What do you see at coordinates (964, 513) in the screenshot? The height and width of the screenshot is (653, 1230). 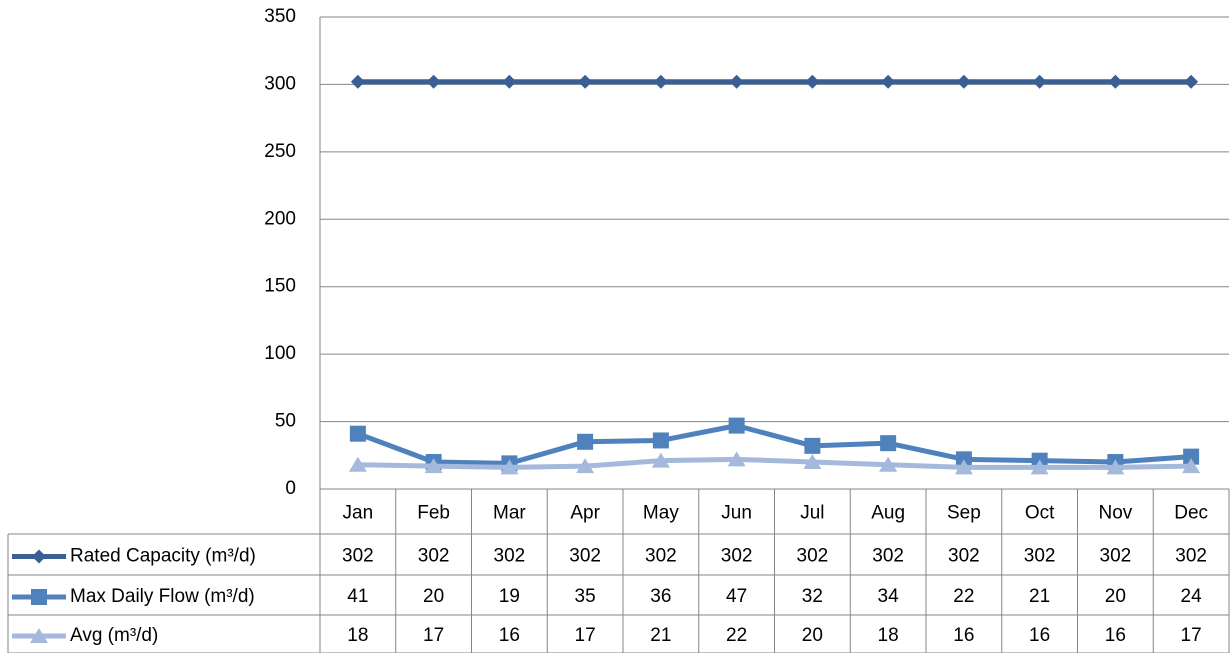 I see `x-tick-label: Sep` at bounding box center [964, 513].